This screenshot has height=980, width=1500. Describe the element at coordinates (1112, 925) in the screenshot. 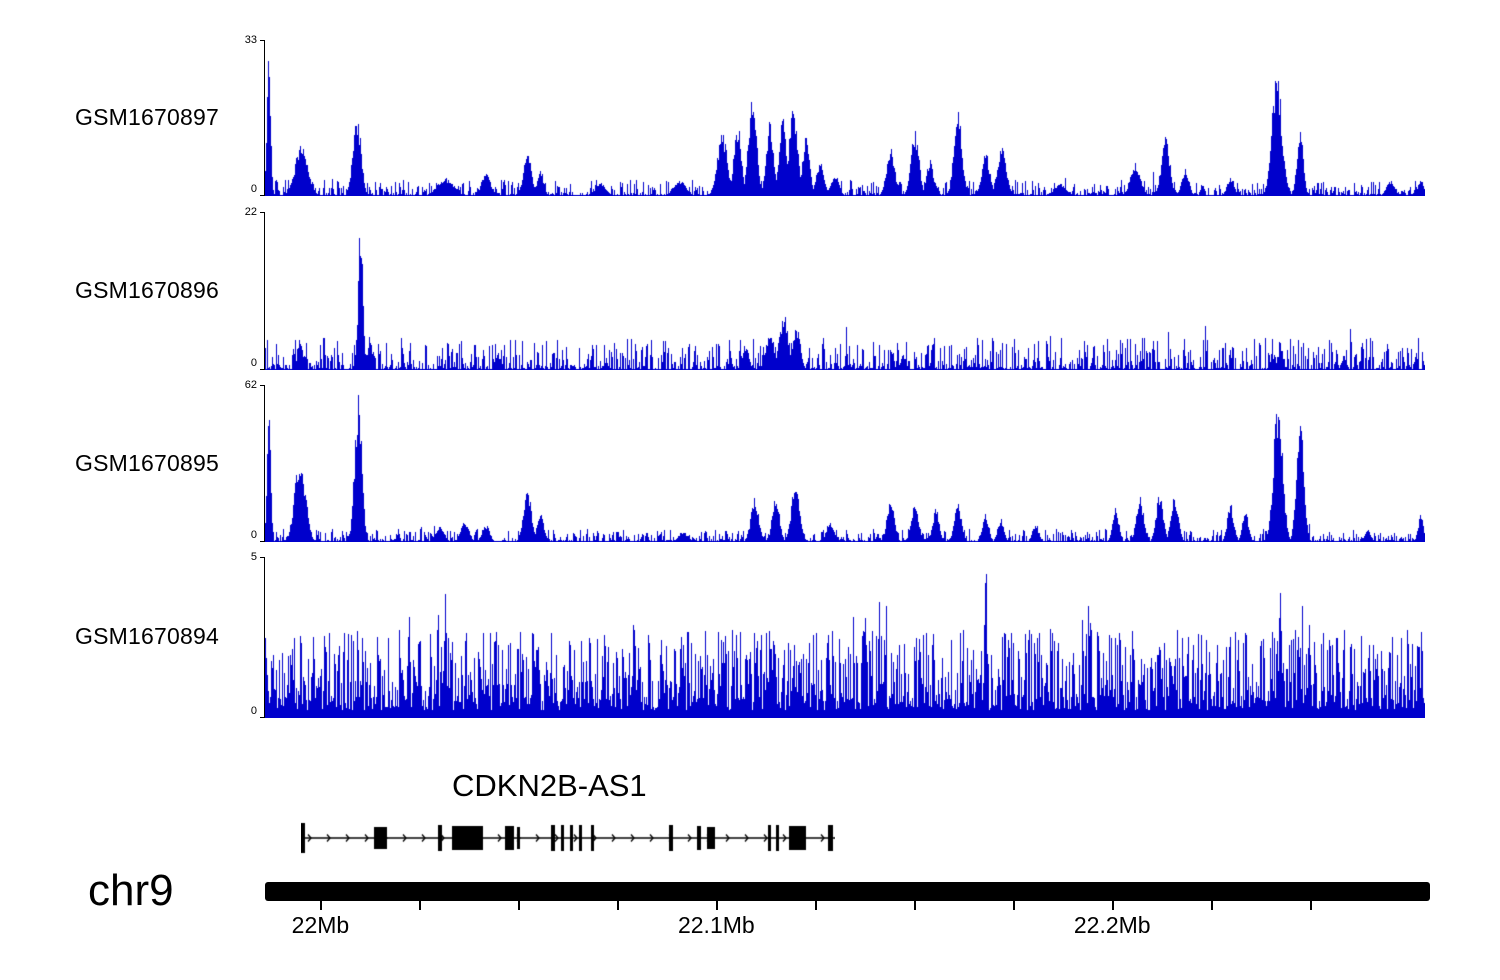

I see `x-tick-label: 22.2Mb` at that location.